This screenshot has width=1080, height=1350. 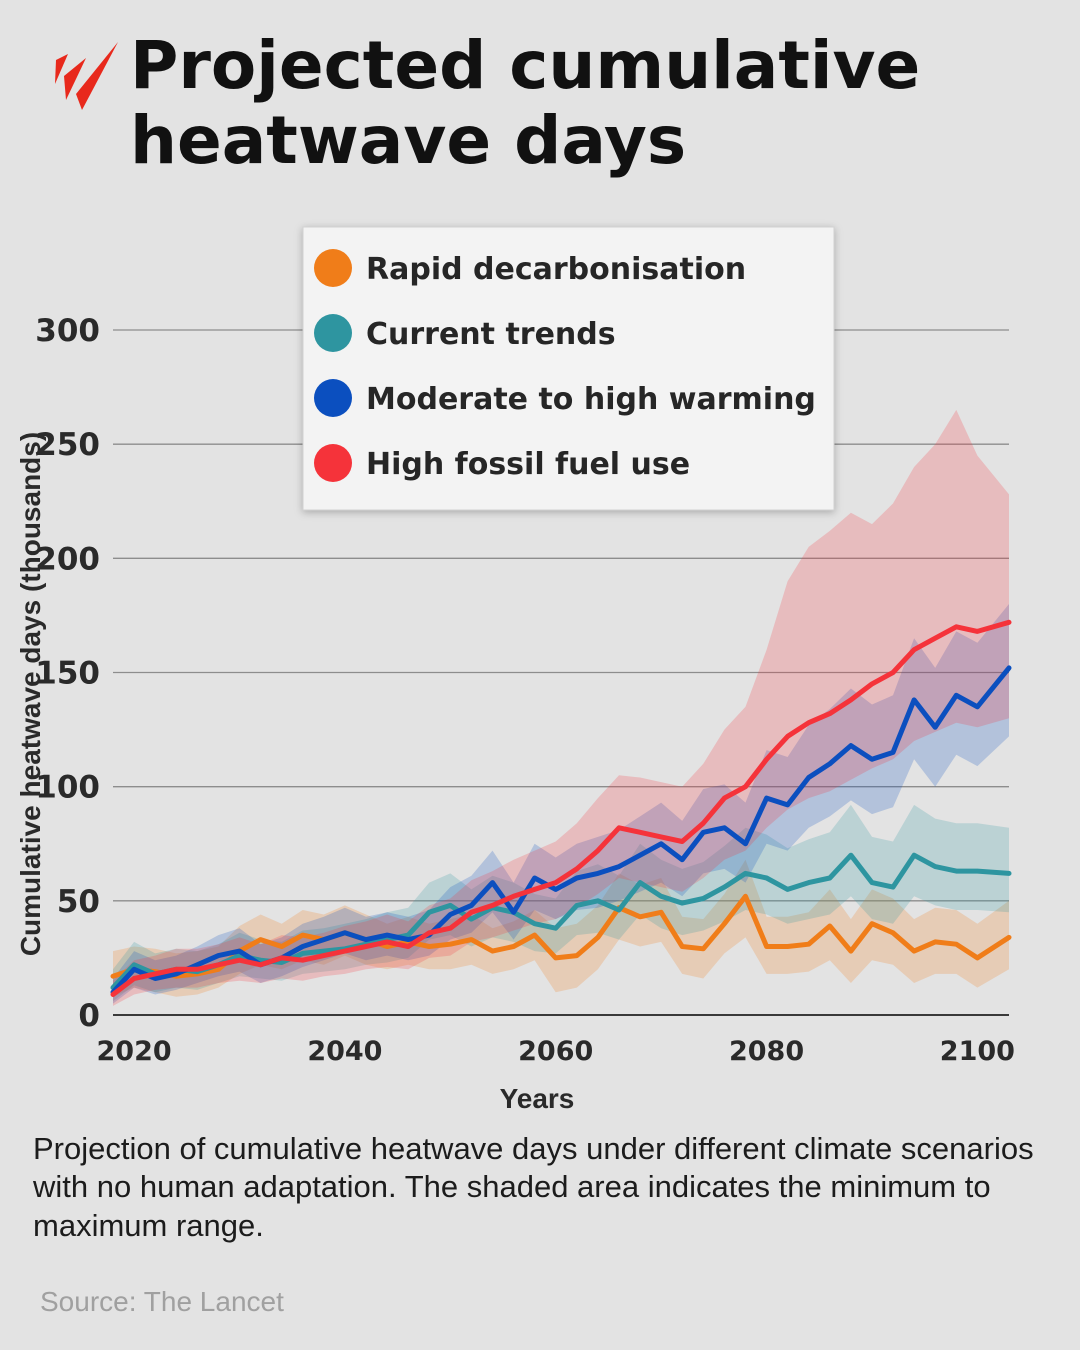 I want to click on legend-label: High fossil fuel use, so click(x=528, y=464).